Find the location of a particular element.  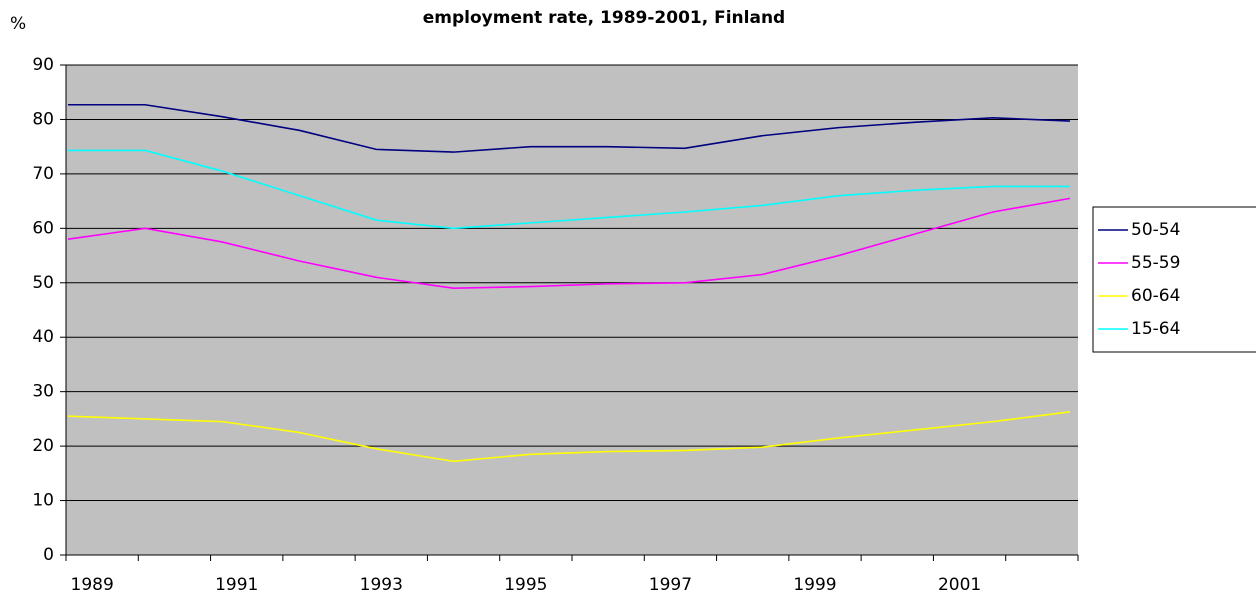

x-tick-label: 1999 is located at coordinates (814, 585).